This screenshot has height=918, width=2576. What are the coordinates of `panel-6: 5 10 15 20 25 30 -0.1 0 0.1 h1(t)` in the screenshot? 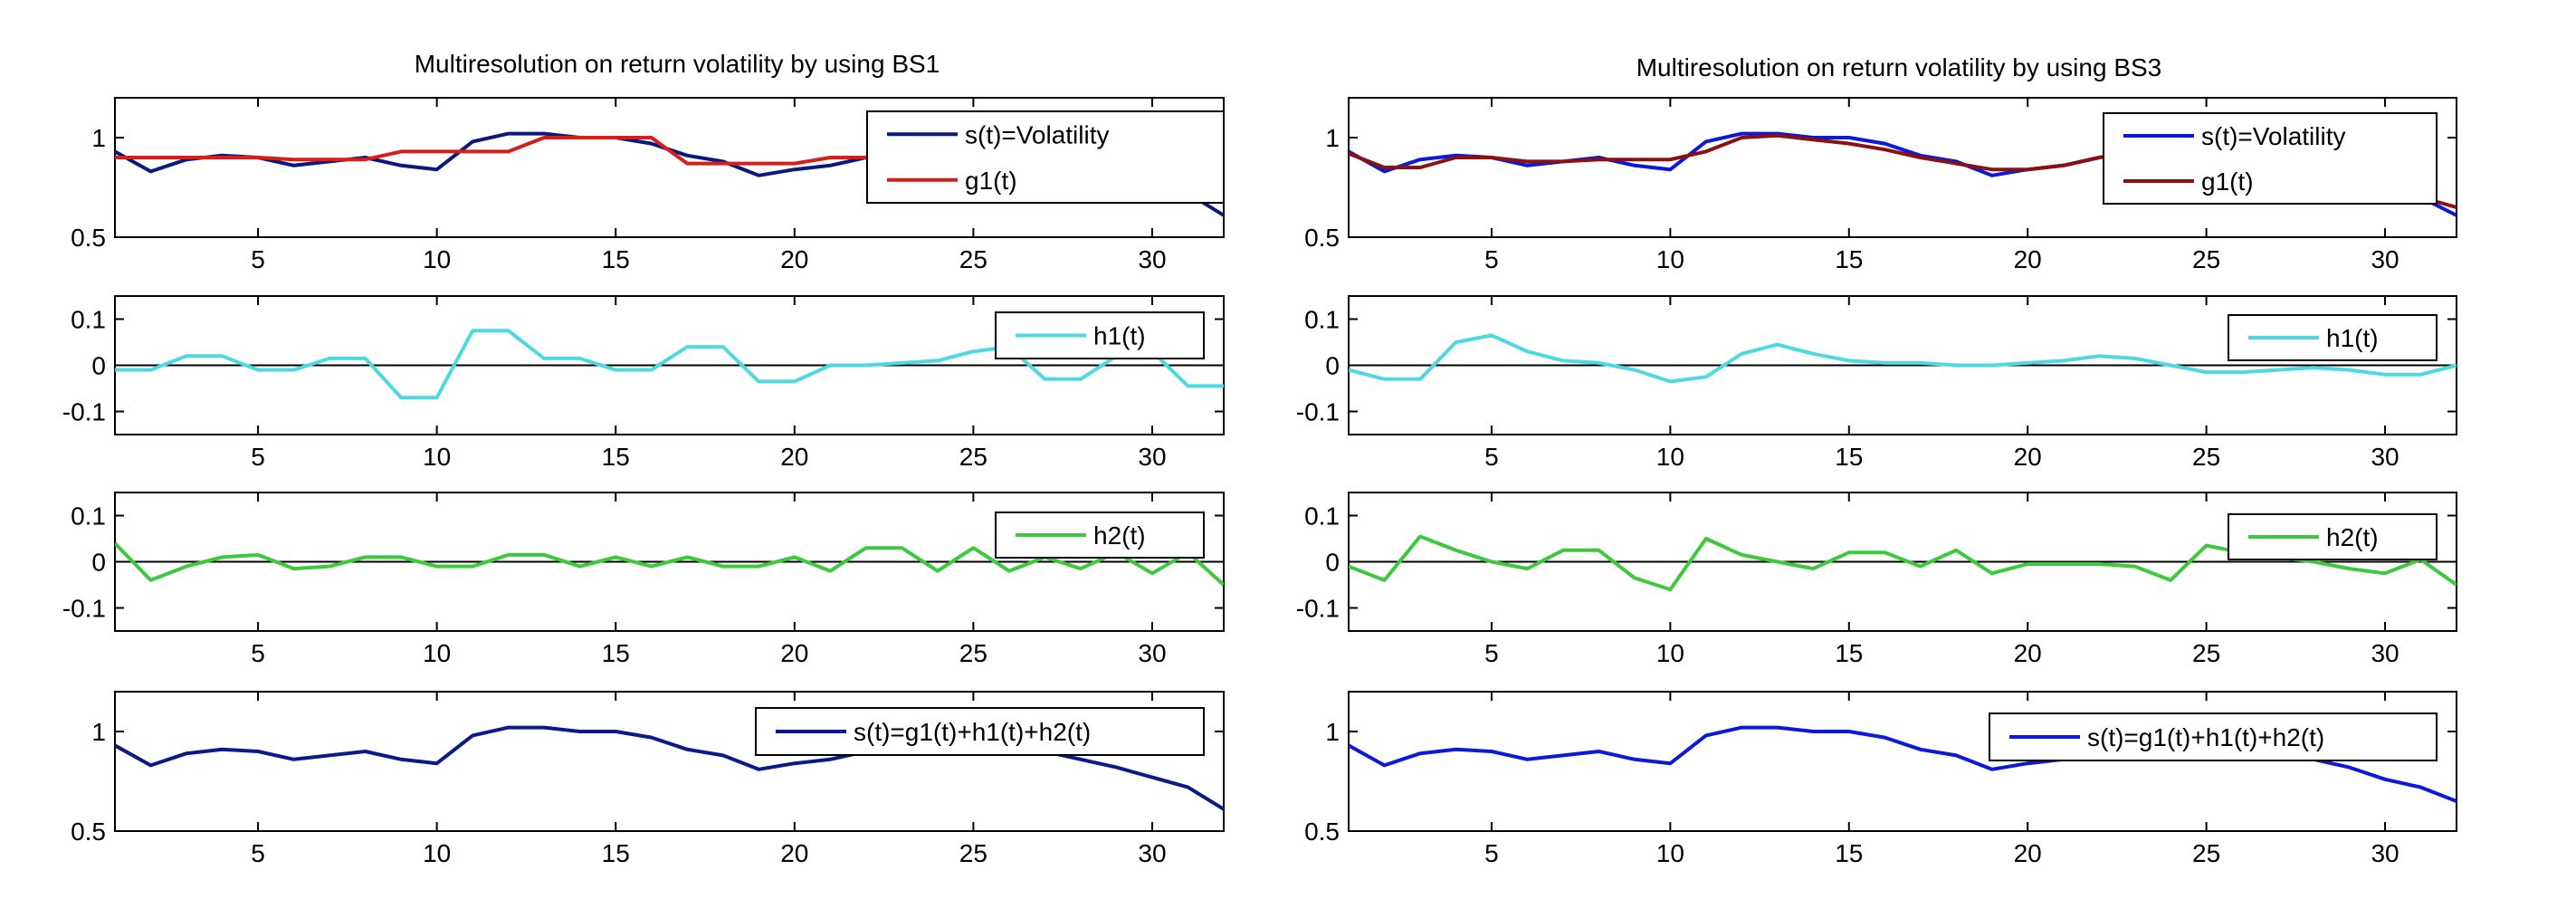 It's located at (1876, 383).